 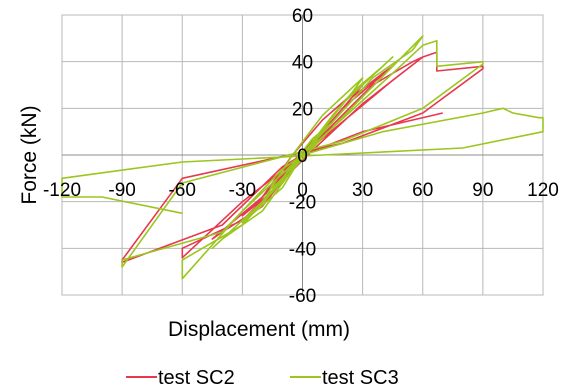 What do you see at coordinates (302, 296) in the screenshot?
I see `y-tick-label: -60` at bounding box center [302, 296].